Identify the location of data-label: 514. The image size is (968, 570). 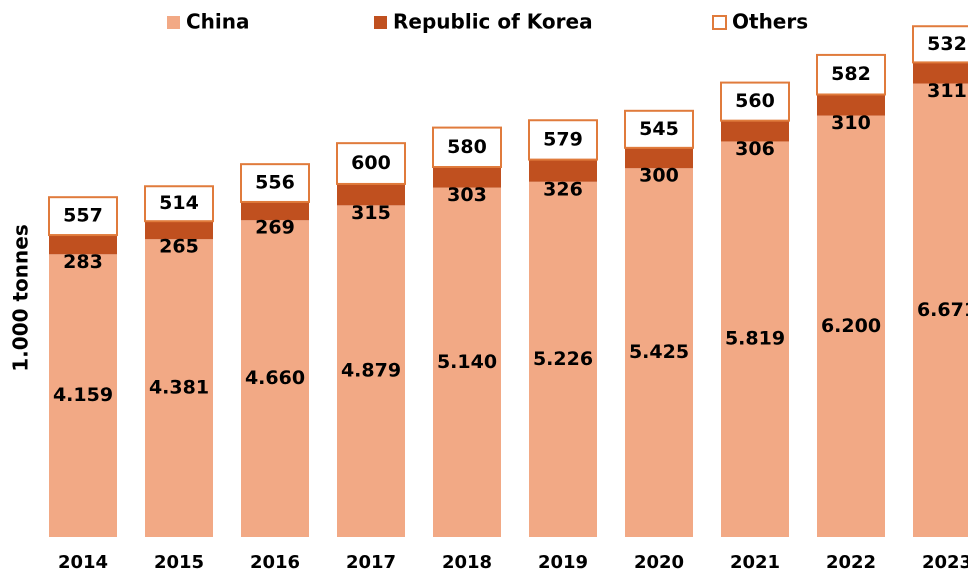
(179, 203).